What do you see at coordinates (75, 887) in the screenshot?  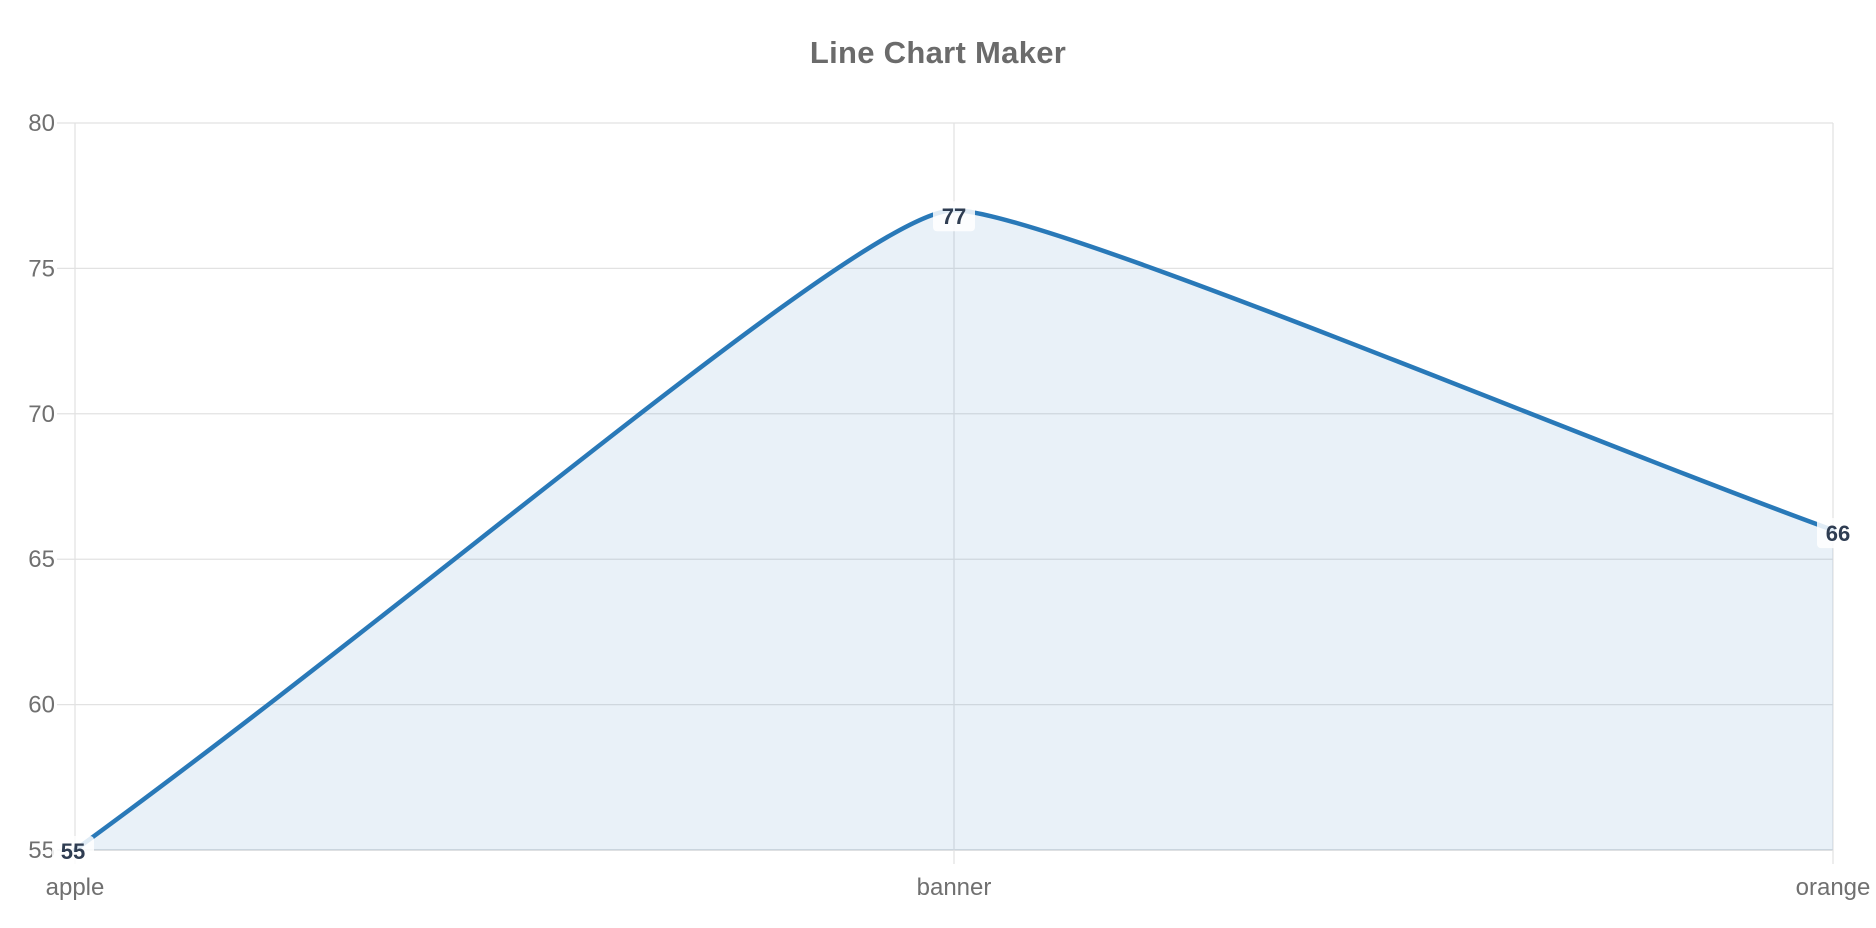 I see `x-tick-label: apple` at bounding box center [75, 887].